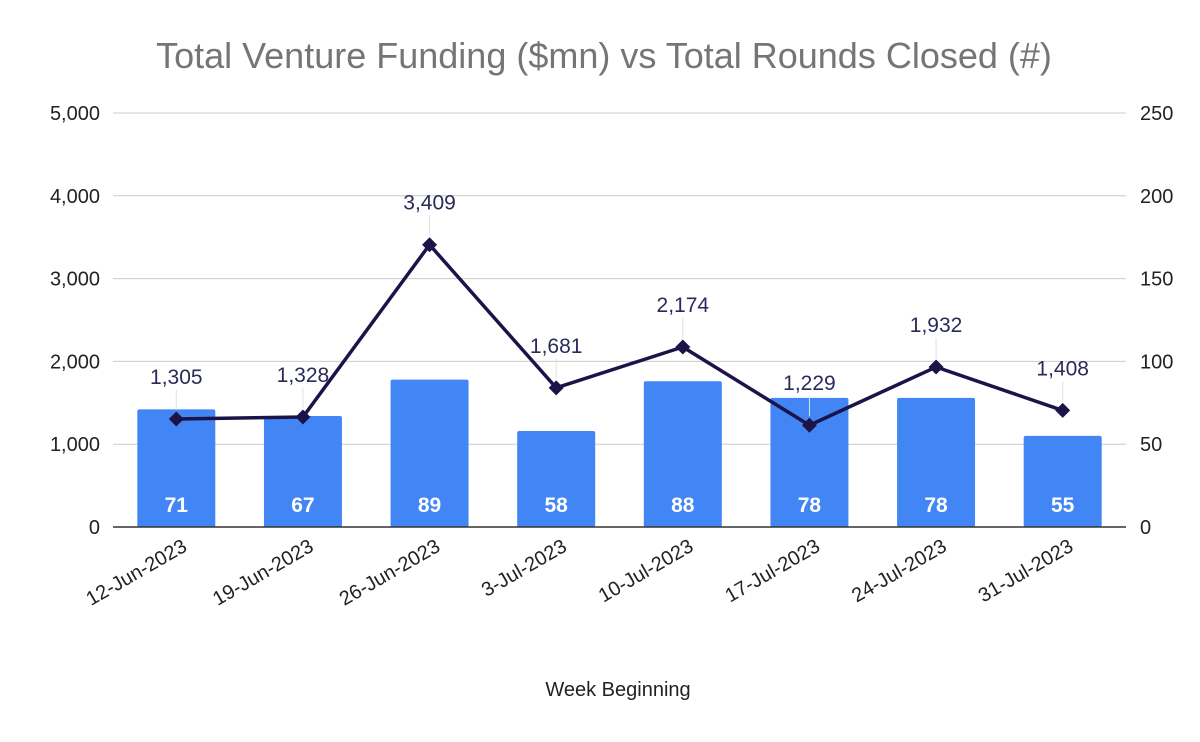 This screenshot has width=1200, height=742. I want to click on rounds-bar-label: 71, so click(177, 505).